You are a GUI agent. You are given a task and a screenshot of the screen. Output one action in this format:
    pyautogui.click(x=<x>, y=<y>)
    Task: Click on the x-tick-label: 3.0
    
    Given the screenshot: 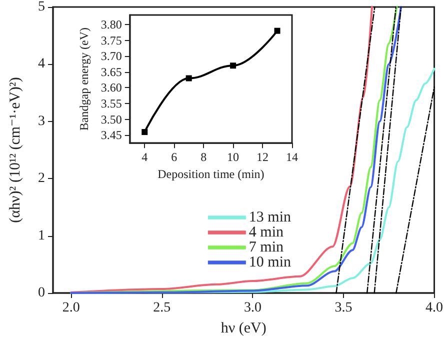 What is the action you would take?
    pyautogui.click(x=253, y=308)
    